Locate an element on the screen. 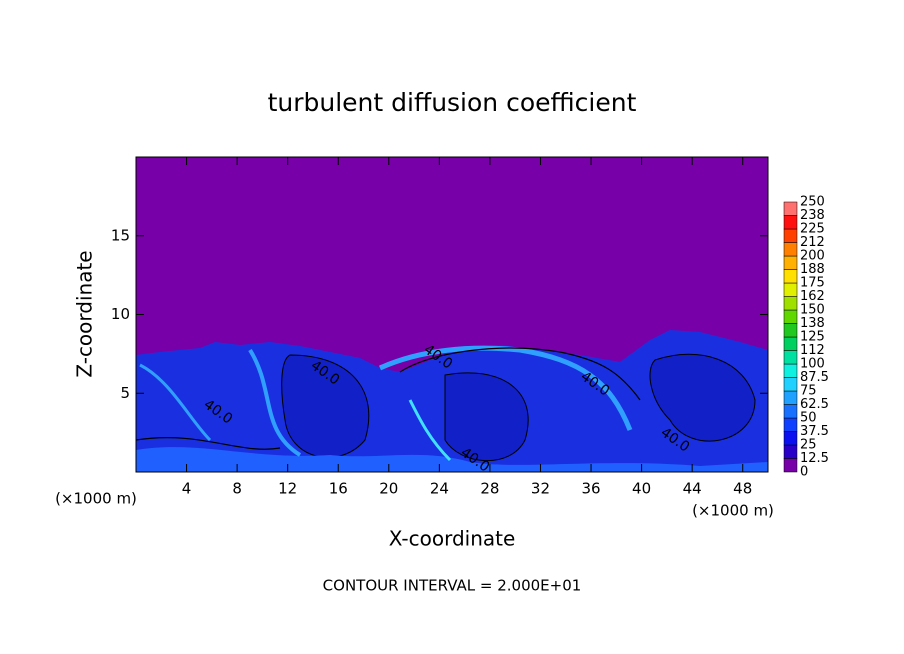 The image size is (904, 654). annotation: CONTOUR INTERVAL = 2.000E+01 is located at coordinates (452, 586).